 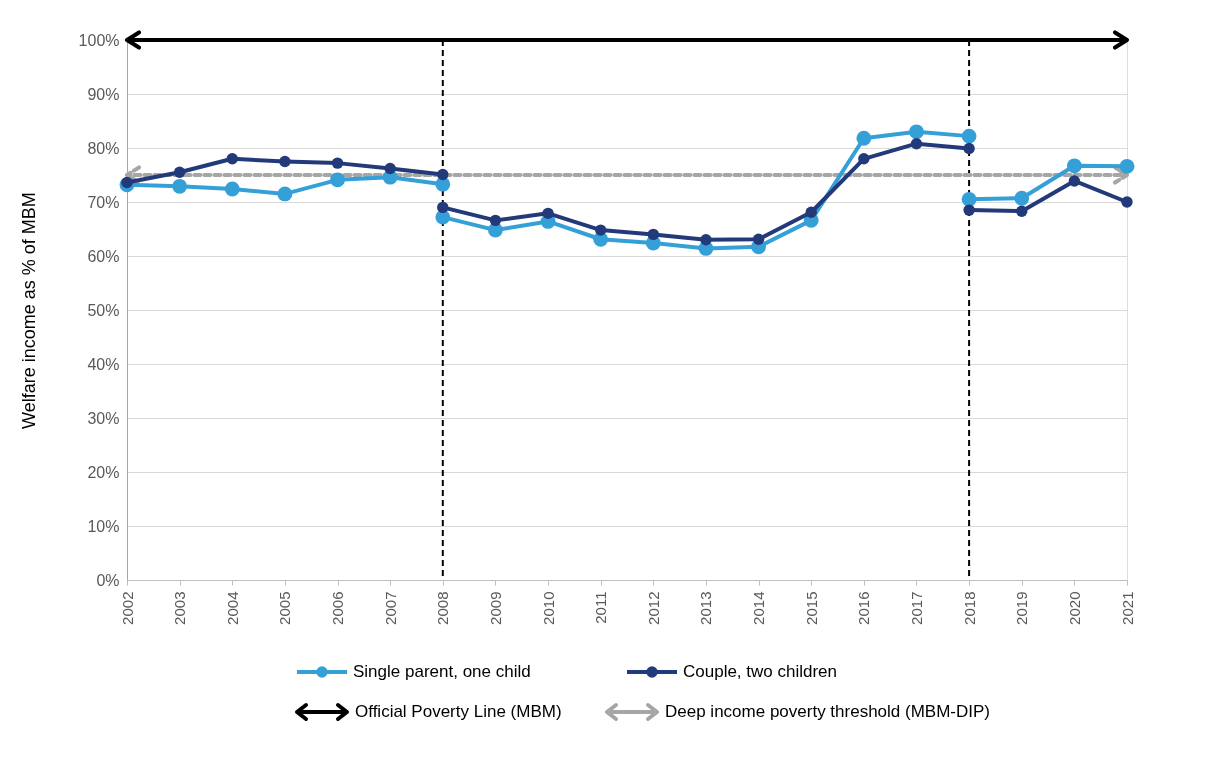 I want to click on y-tick-label: 30%, so click(x=103, y=418).